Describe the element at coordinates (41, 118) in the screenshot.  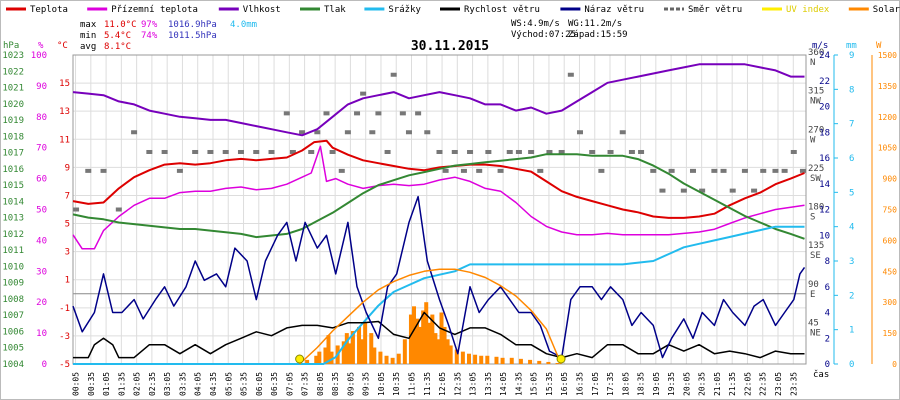
I see `pct-tick-label: 80` at that location.